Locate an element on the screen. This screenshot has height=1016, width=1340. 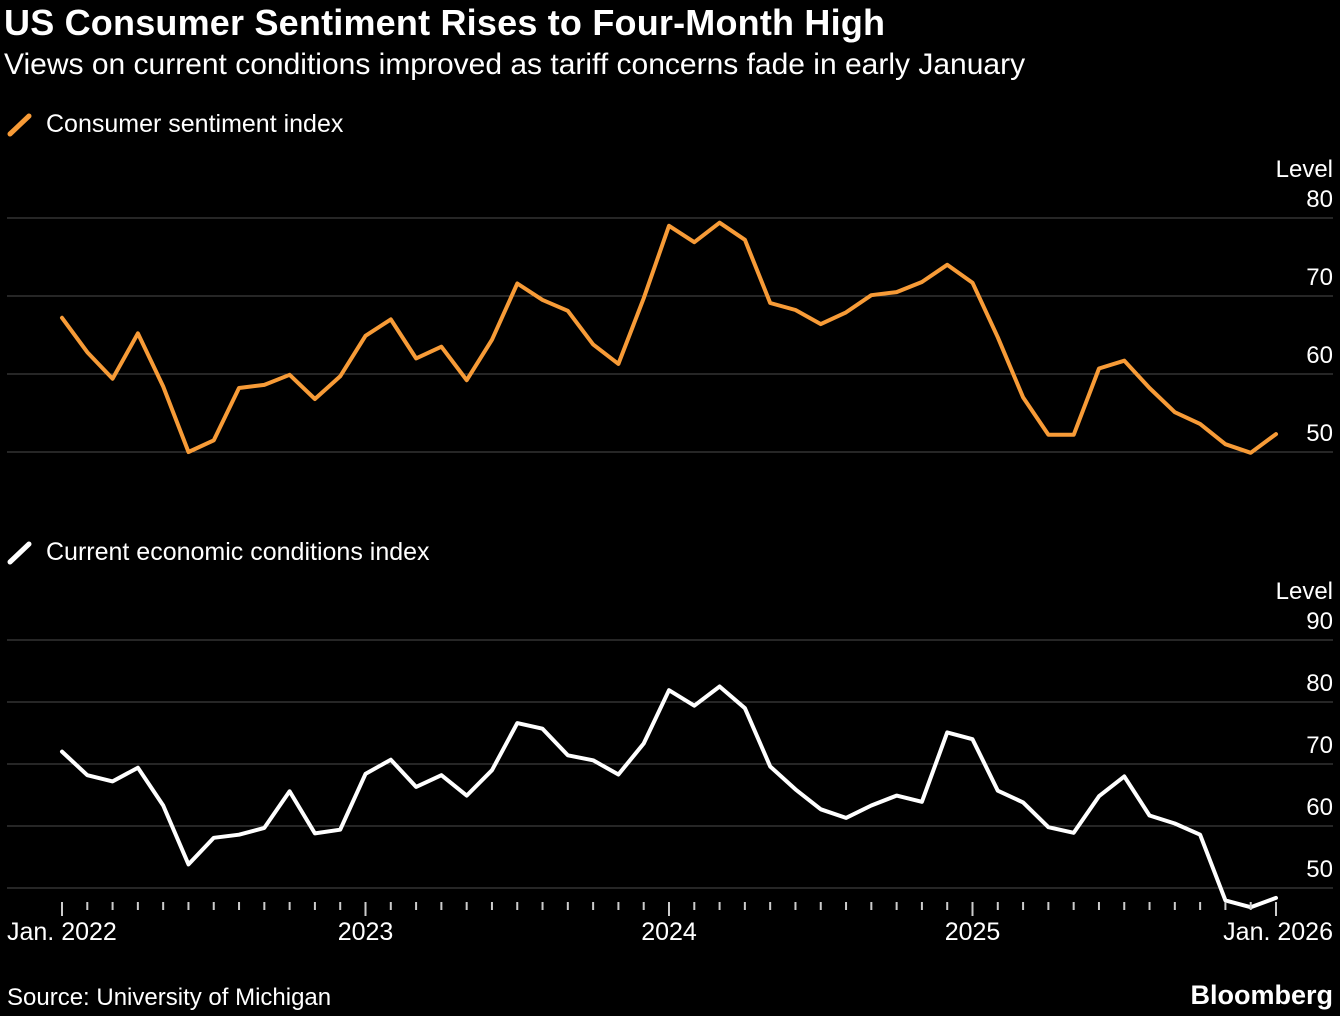
legend-current-conditions: Current economic conditions index is located at coordinates (218, 552).